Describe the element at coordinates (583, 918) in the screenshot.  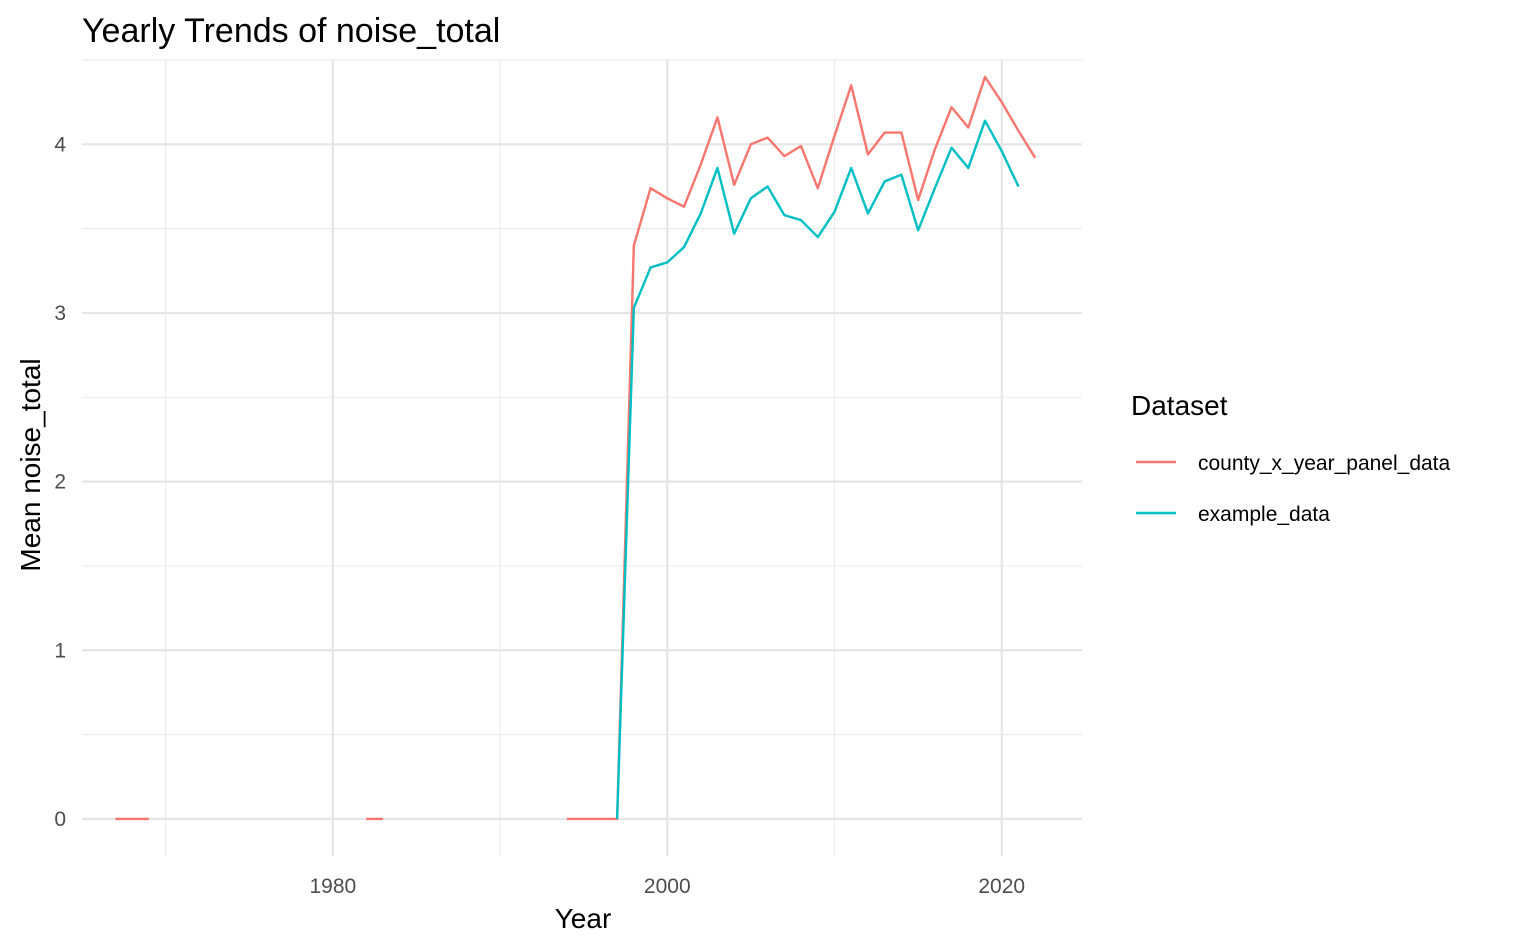
I see `x-axis-title: Year` at that location.